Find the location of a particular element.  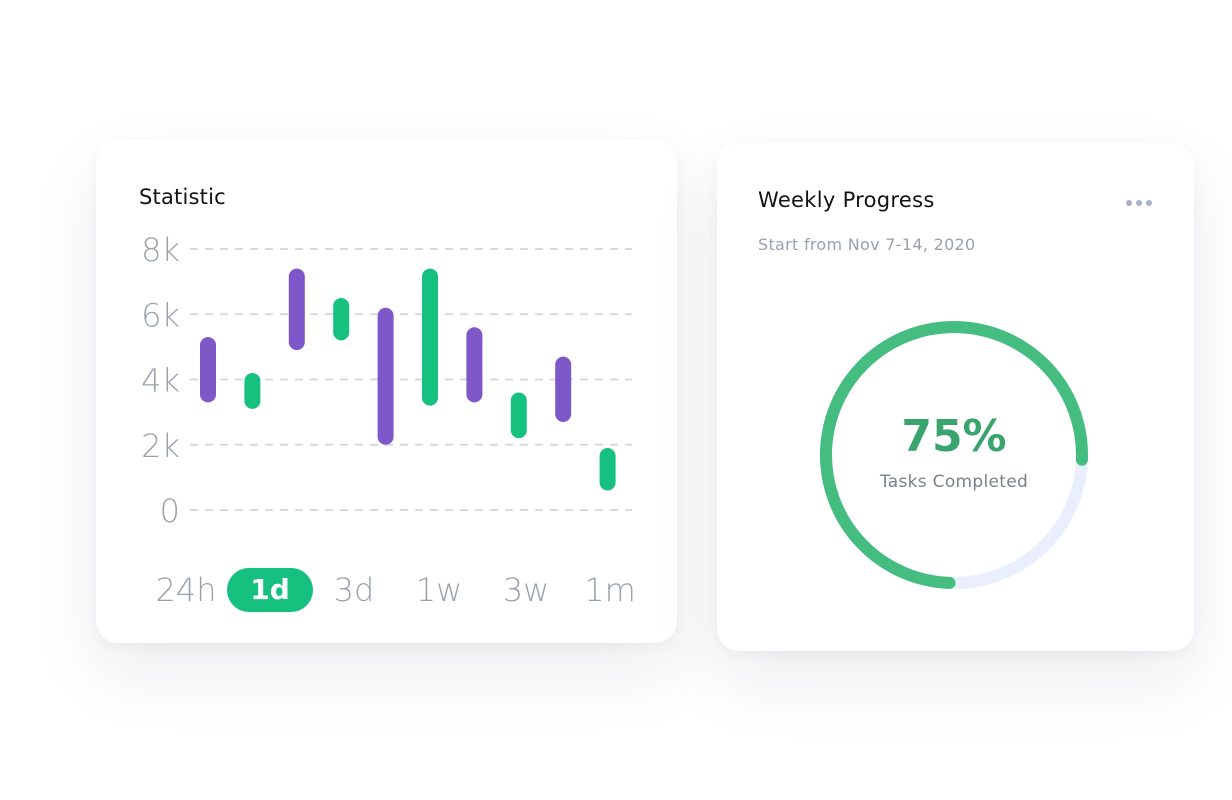

y-tick-label: 0 is located at coordinates (170, 511).